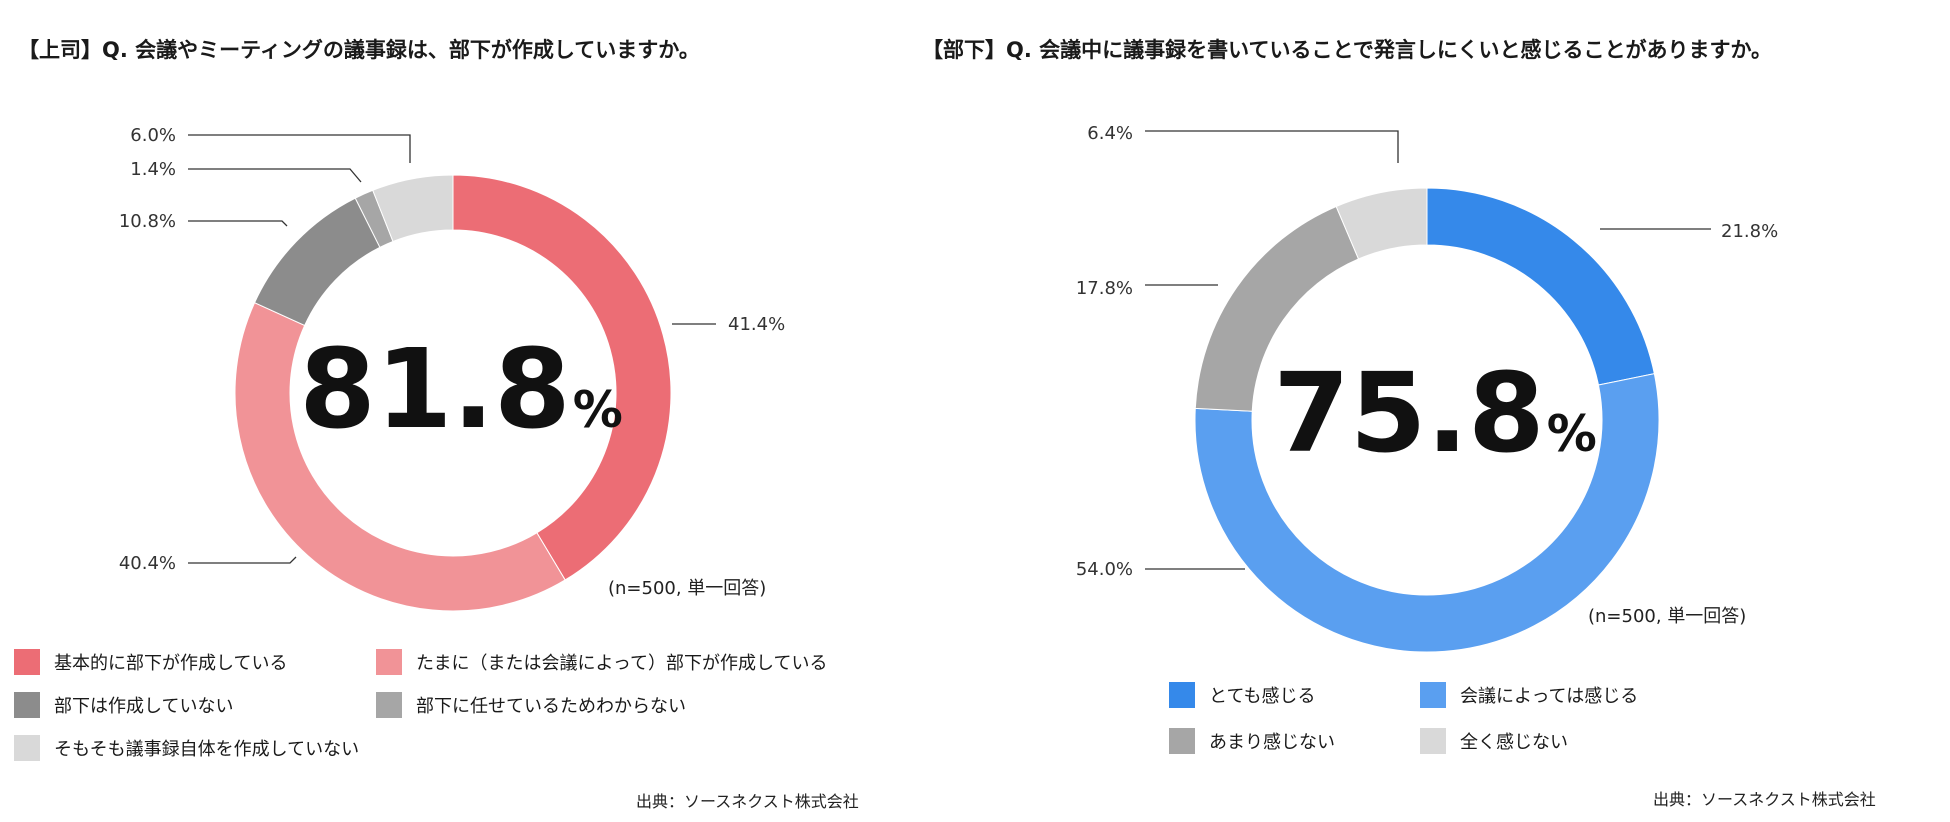  I want to click on legend-item: あまり感じない, so click(1252, 741).